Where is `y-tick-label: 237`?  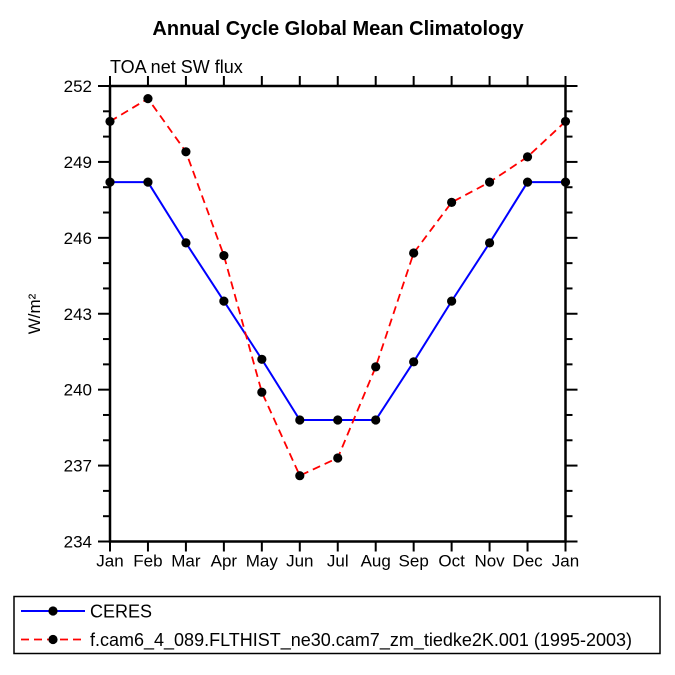
y-tick-label: 237 is located at coordinates (78, 466).